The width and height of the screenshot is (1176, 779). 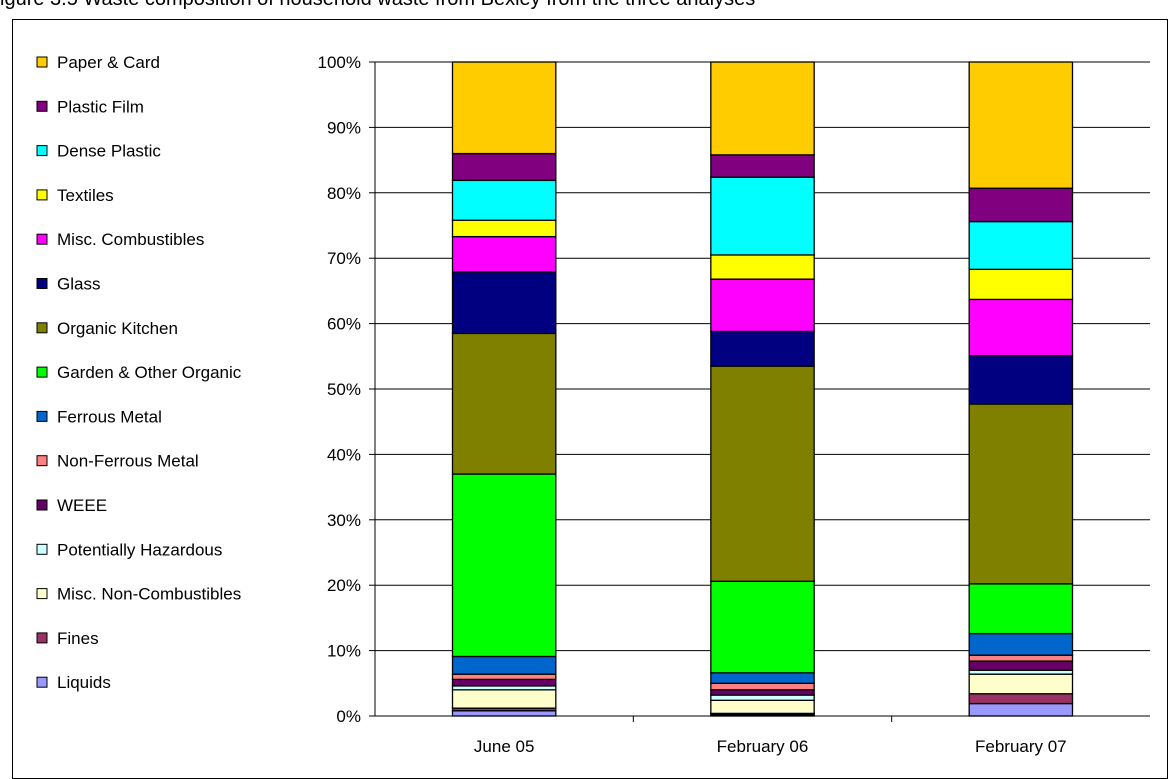 What do you see at coordinates (344, 651) in the screenshot?
I see `y-tick-label: 10%` at bounding box center [344, 651].